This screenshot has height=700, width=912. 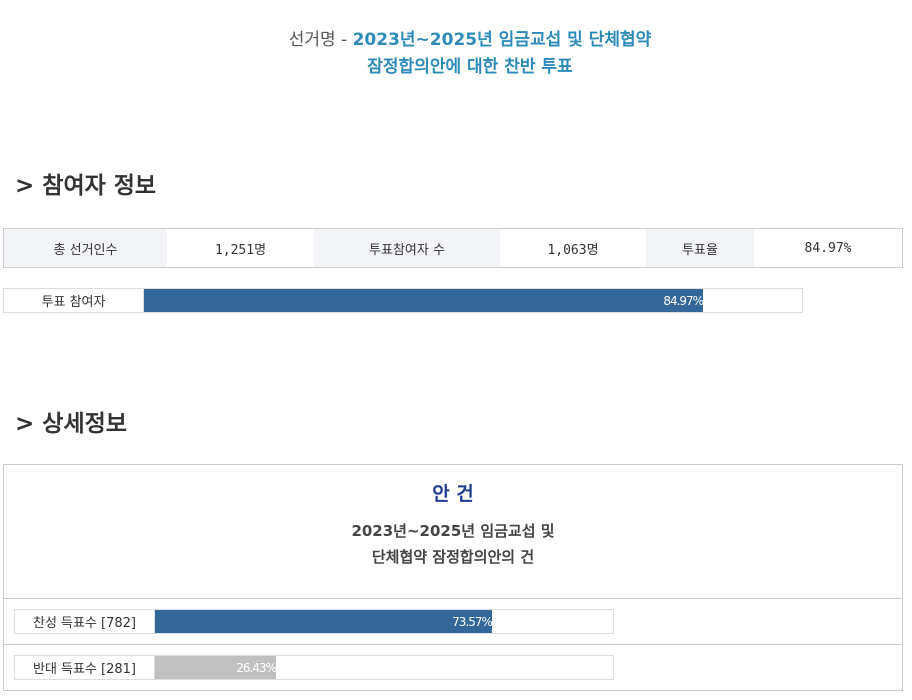 What do you see at coordinates (828, 248) in the screenshot?
I see `stat-value: 84.97%` at bounding box center [828, 248].